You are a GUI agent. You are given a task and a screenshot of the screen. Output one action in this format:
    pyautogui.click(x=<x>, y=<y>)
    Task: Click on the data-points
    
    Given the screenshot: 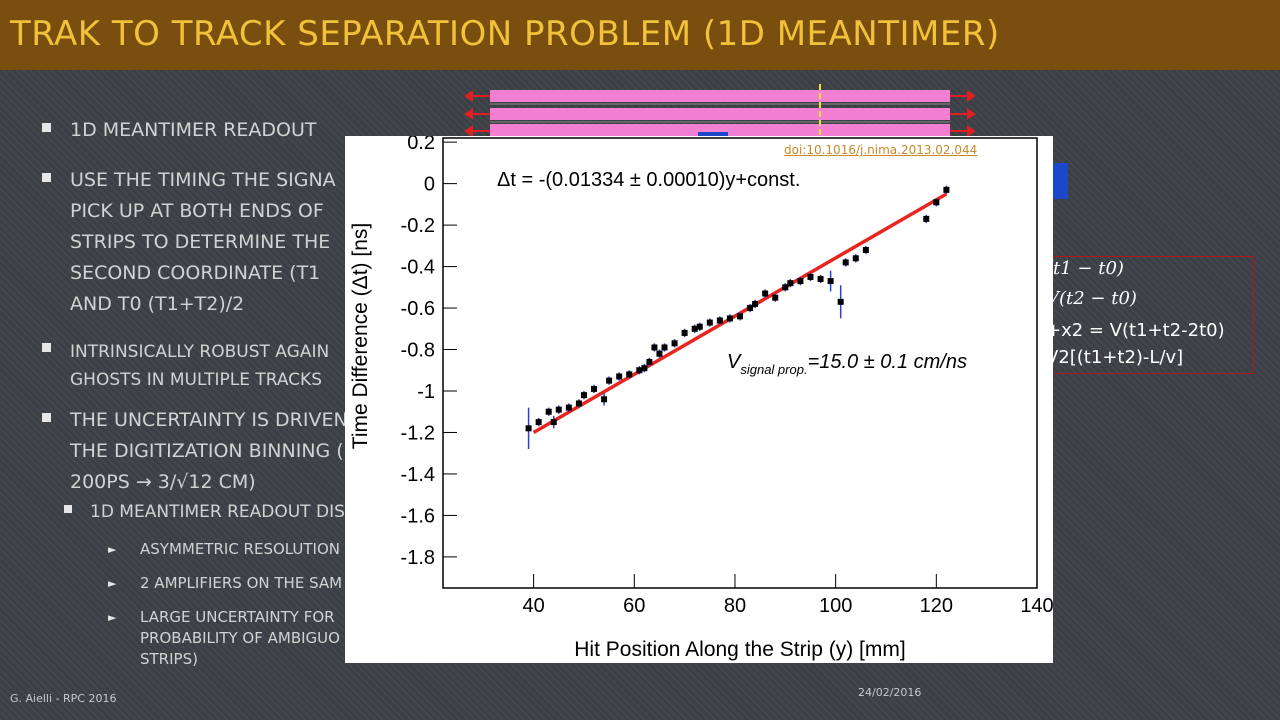 What is the action you would take?
    pyautogui.click(x=737, y=317)
    